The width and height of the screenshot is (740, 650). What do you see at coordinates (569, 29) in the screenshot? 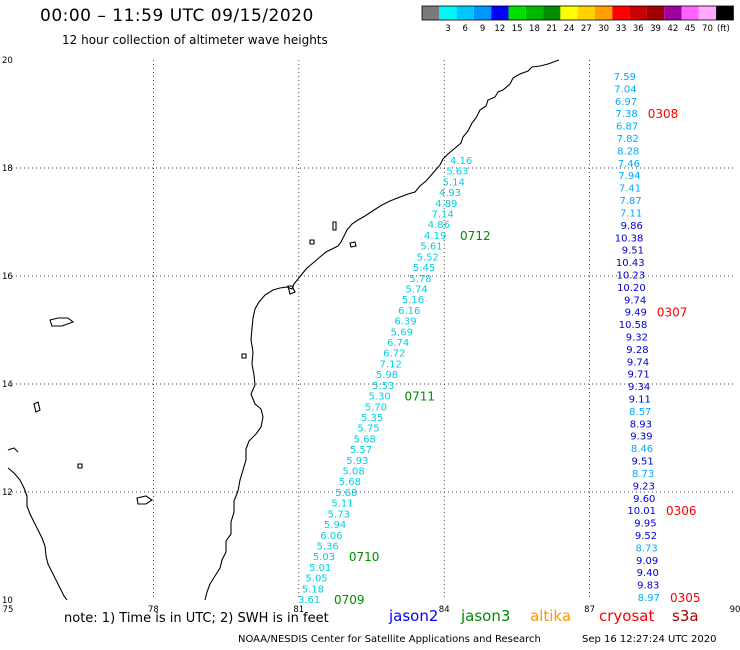
I see `colorbar-tick-label: 24` at bounding box center [569, 29].